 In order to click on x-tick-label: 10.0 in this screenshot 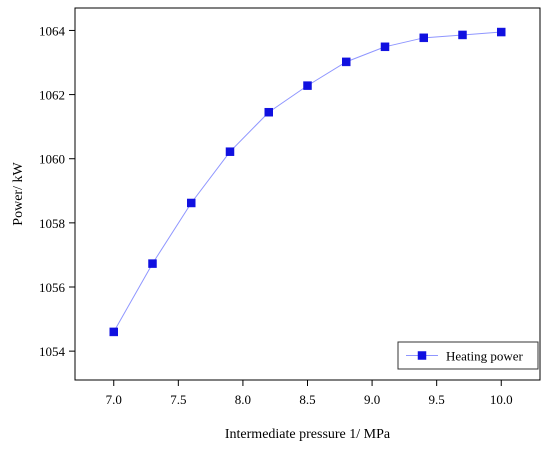, I will do `click(501, 399)`.